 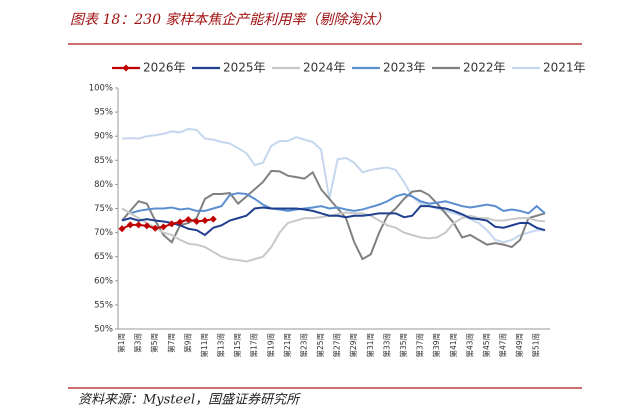 What do you see at coordinates (101, 89) in the screenshot?
I see `y-tick-label: 100%` at bounding box center [101, 89].